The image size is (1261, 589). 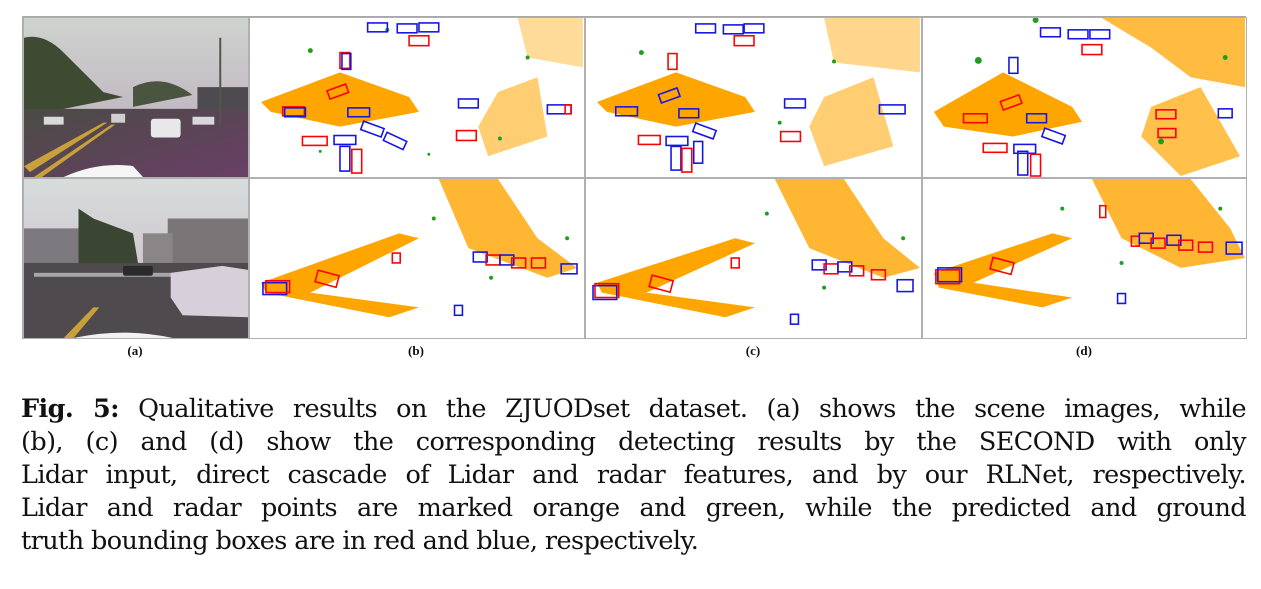 What do you see at coordinates (753, 258) in the screenshot?
I see `lidar-bev-c-row2` at bounding box center [753, 258].